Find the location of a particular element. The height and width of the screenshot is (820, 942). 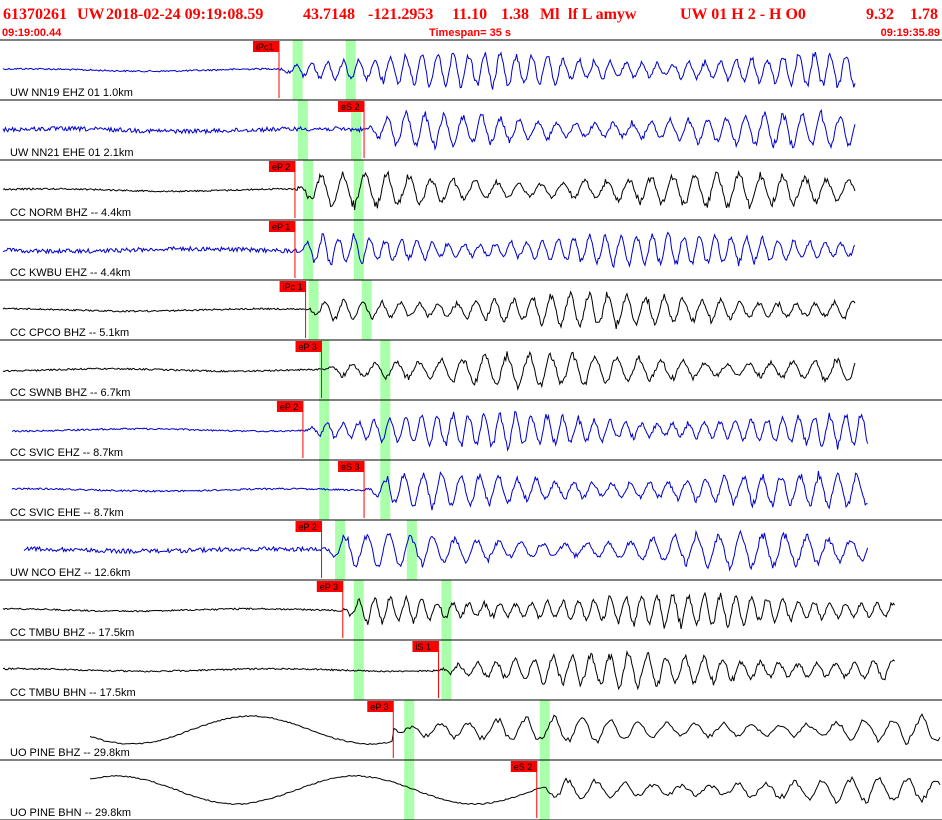

station-label-12: UO PINE BHN -- 29.8km is located at coordinates (70, 813).